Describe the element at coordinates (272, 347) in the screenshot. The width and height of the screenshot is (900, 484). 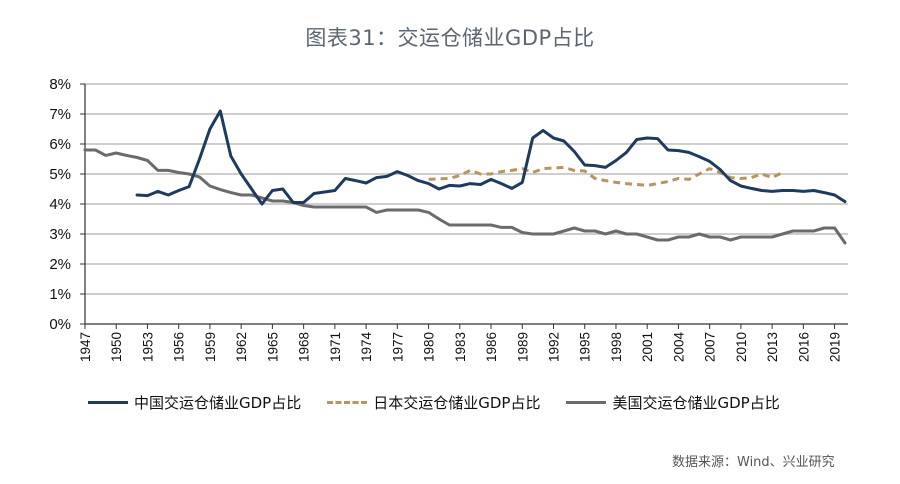
I see `x-tick-label: 1965` at that location.